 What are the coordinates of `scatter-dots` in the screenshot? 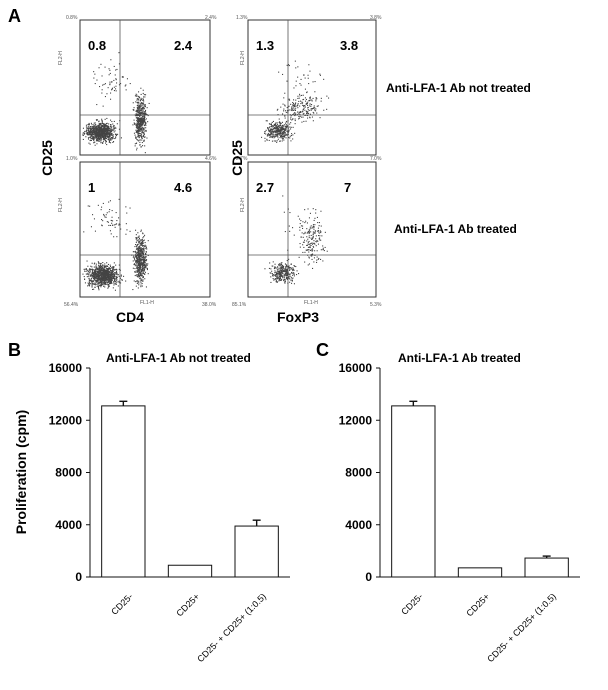 It's located at (296, 240).